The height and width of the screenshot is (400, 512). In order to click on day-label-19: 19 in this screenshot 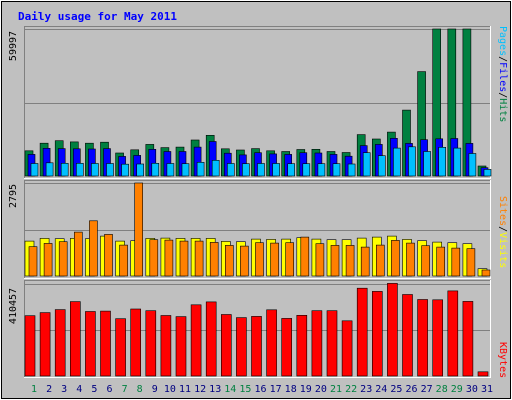, I will do `click(306, 389)`.